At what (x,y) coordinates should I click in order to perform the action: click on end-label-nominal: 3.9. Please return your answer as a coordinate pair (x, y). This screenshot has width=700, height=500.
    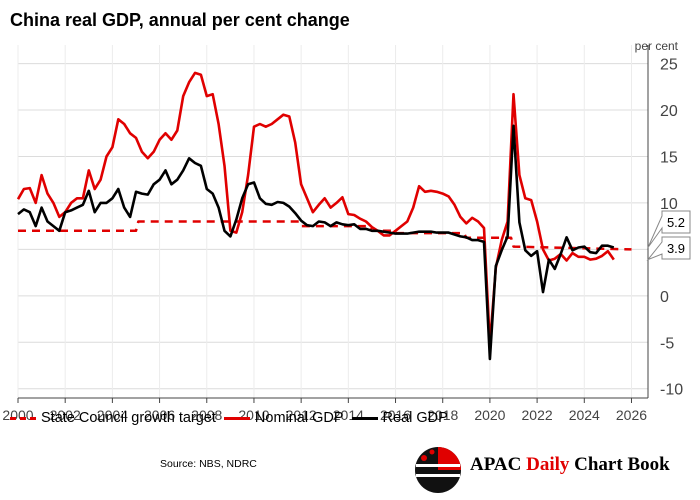
    Looking at the image, I should click on (668, 248).